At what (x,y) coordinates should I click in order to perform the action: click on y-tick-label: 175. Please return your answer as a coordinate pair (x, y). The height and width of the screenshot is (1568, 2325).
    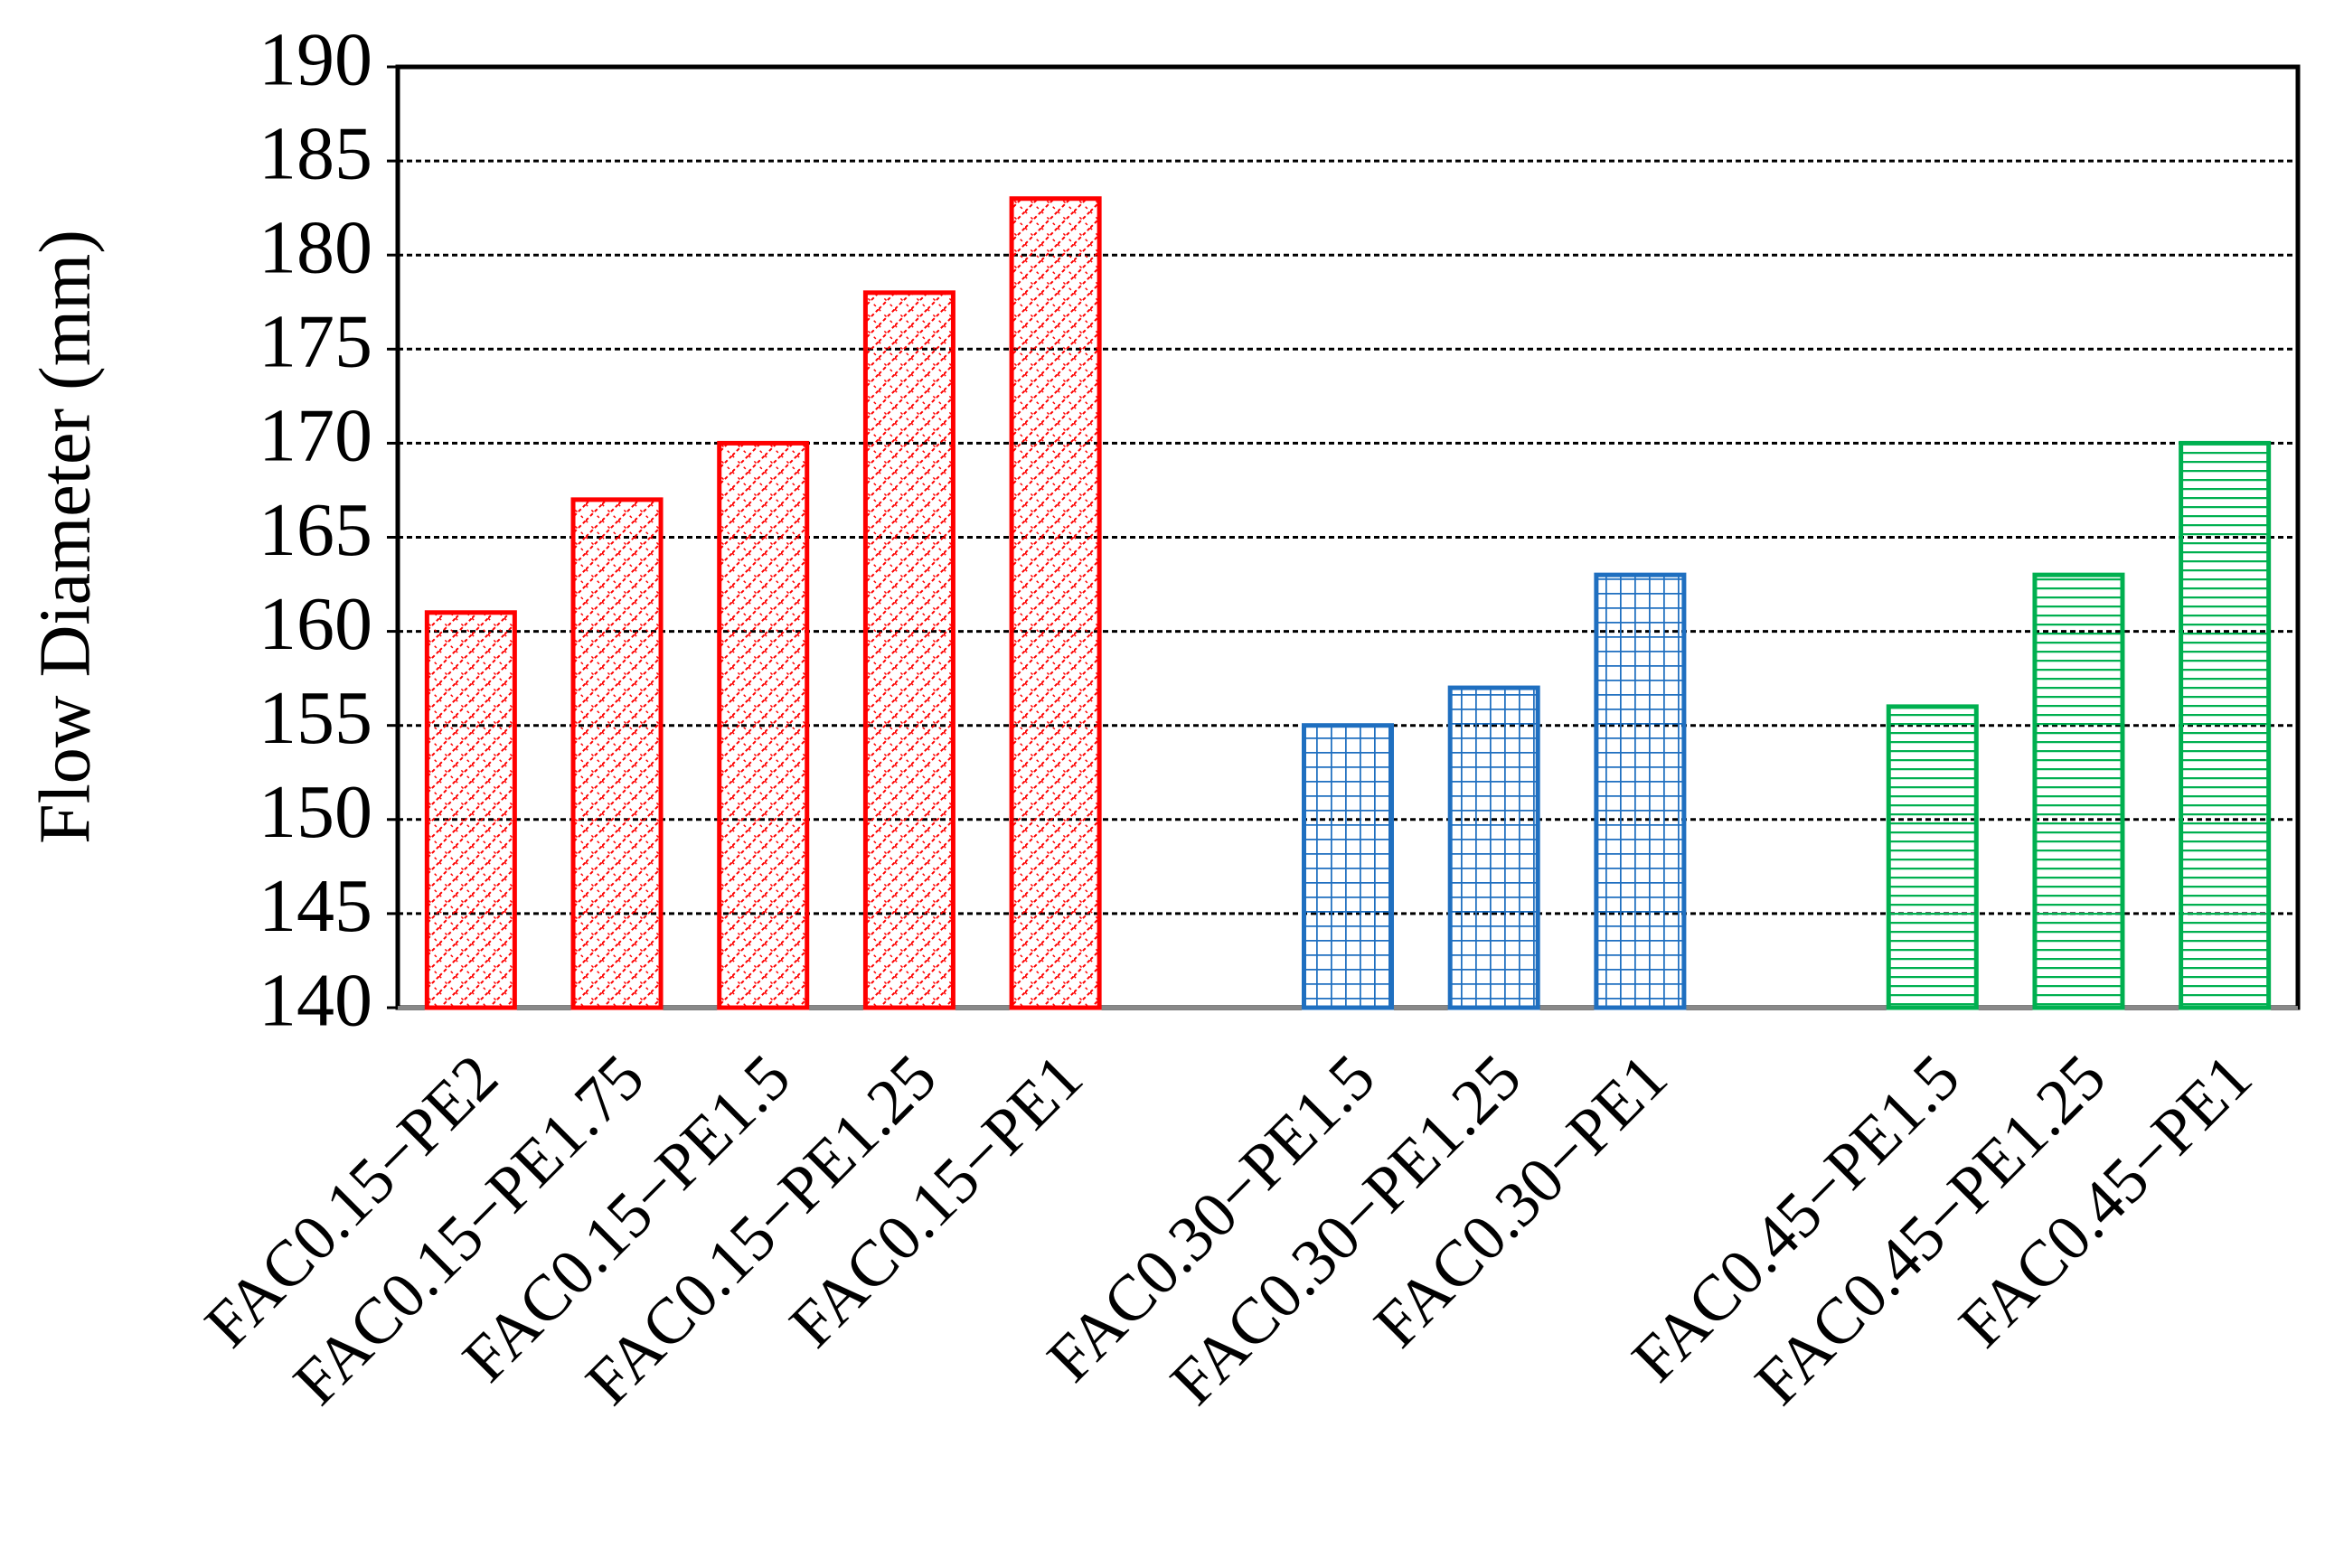
    Looking at the image, I should click on (315, 342).